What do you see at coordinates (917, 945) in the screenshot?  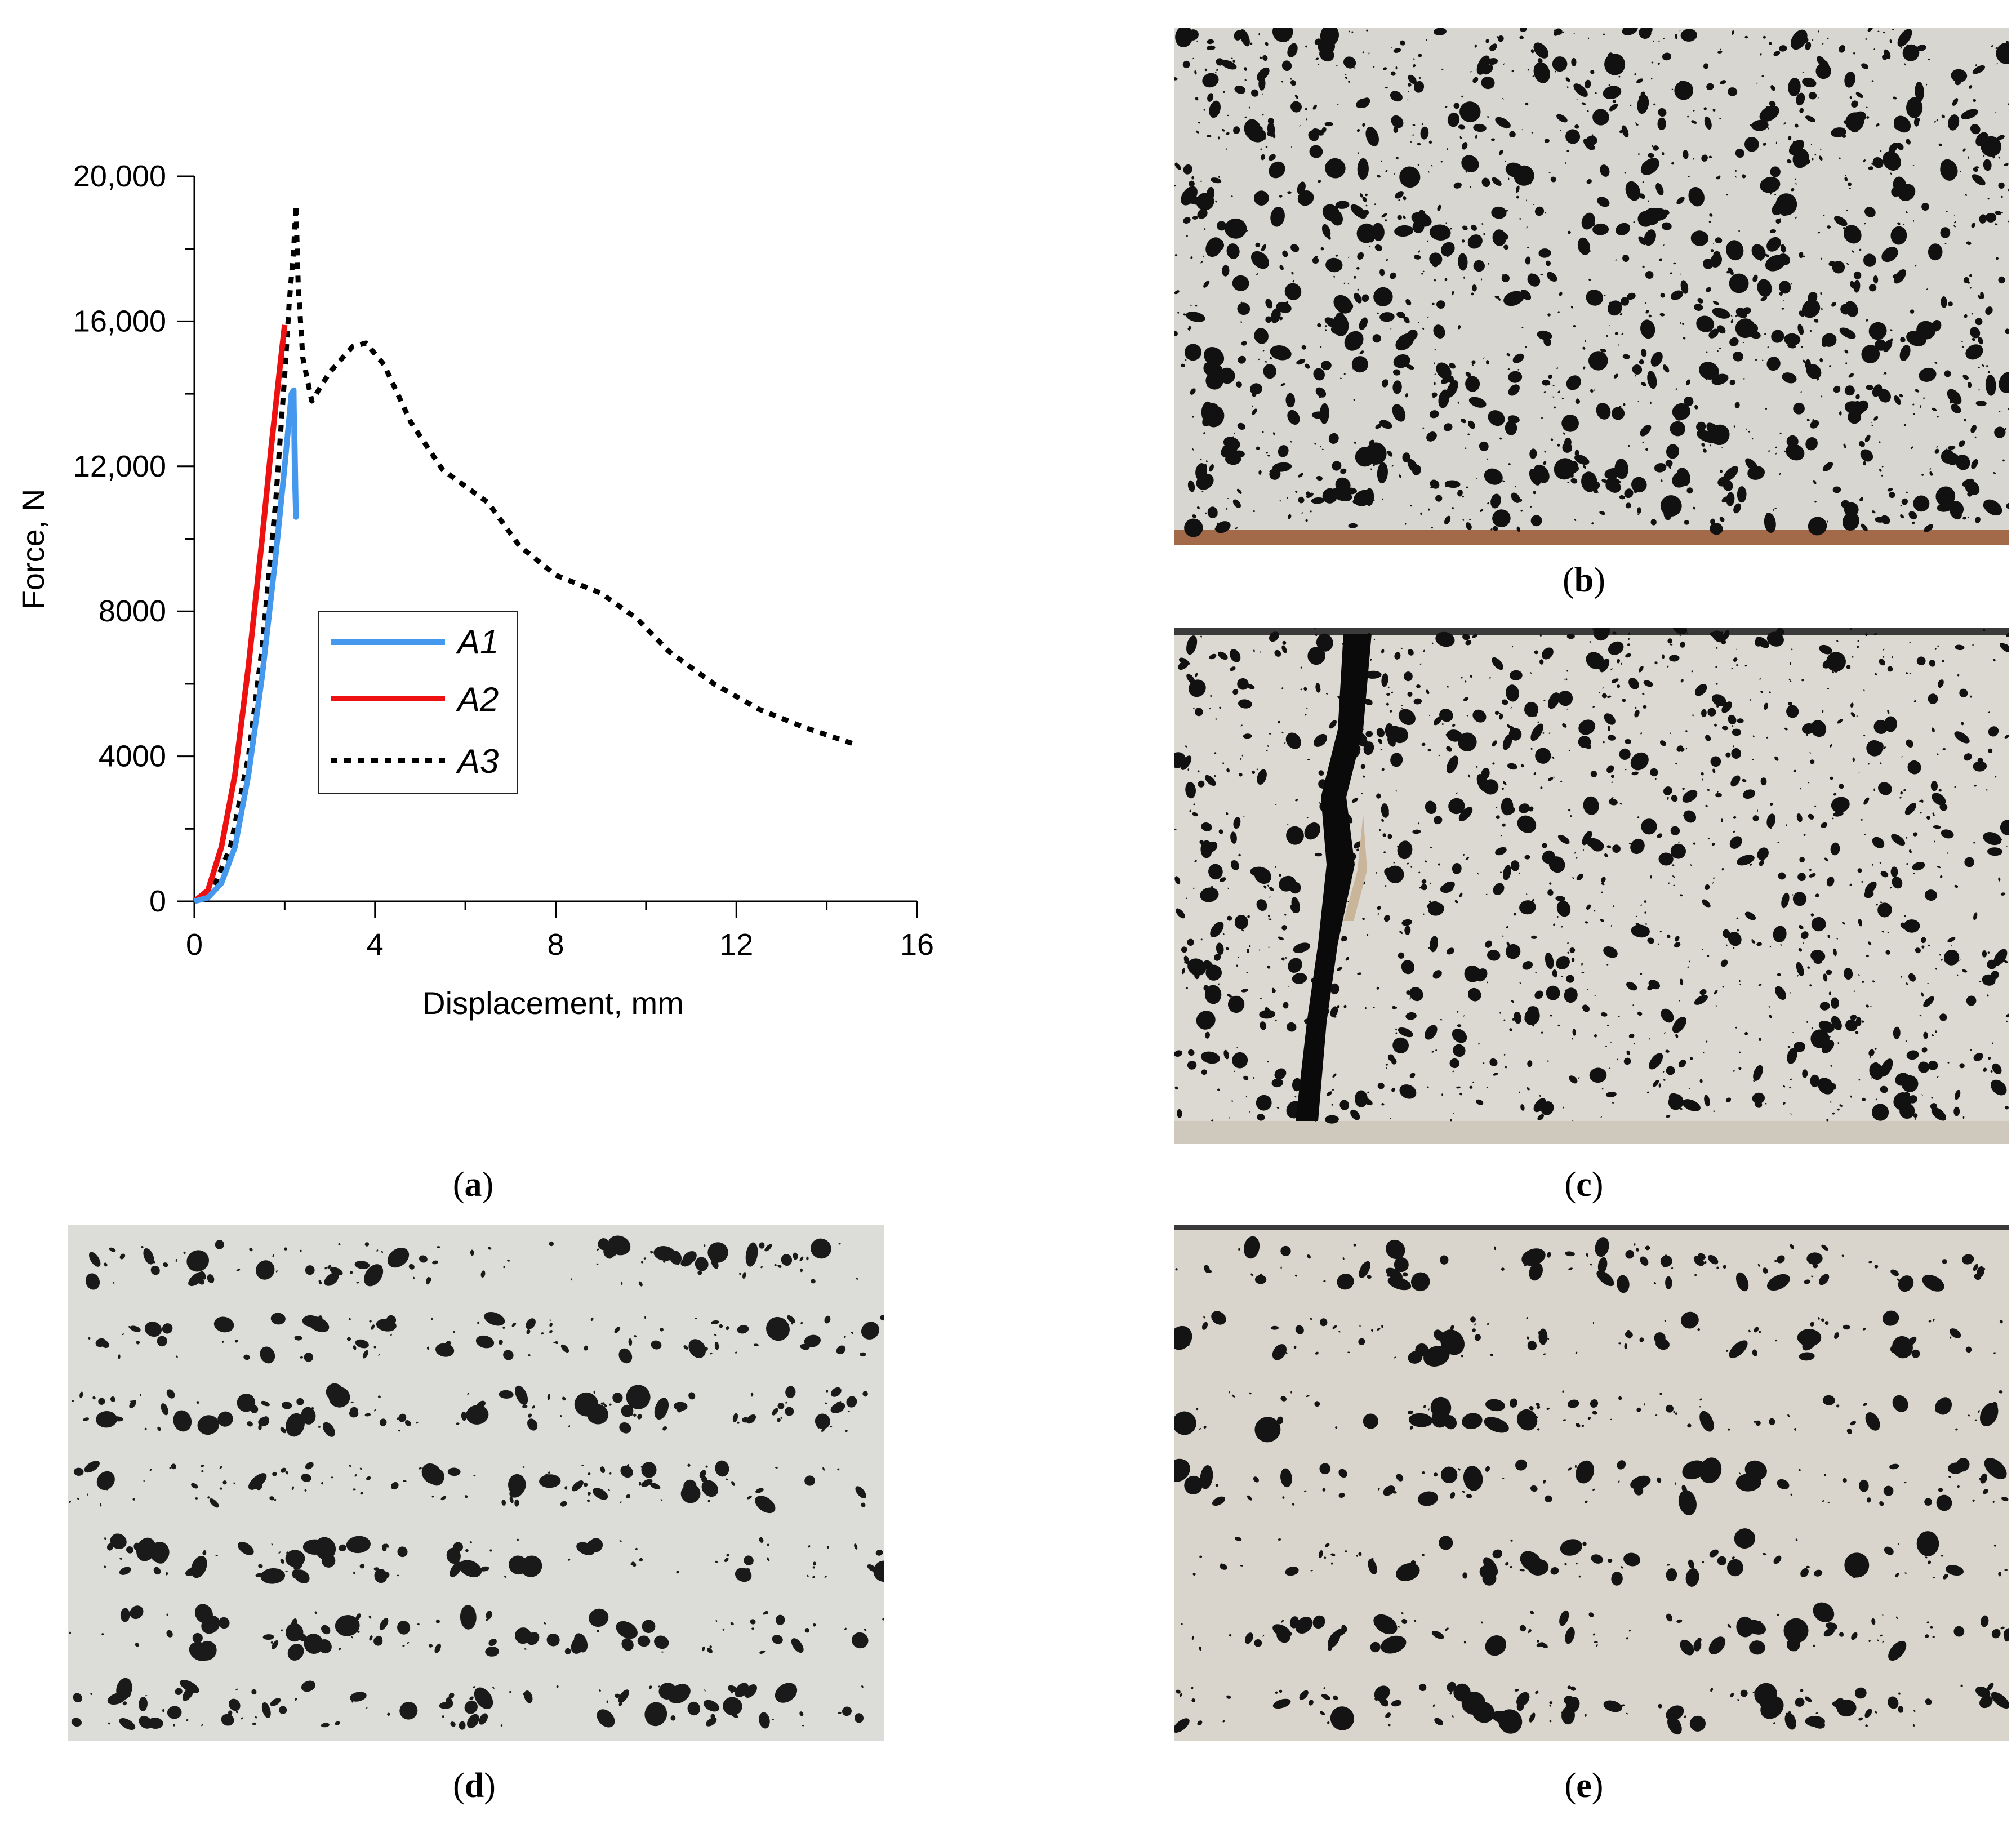 I see `x-tick-label: 16` at bounding box center [917, 945].